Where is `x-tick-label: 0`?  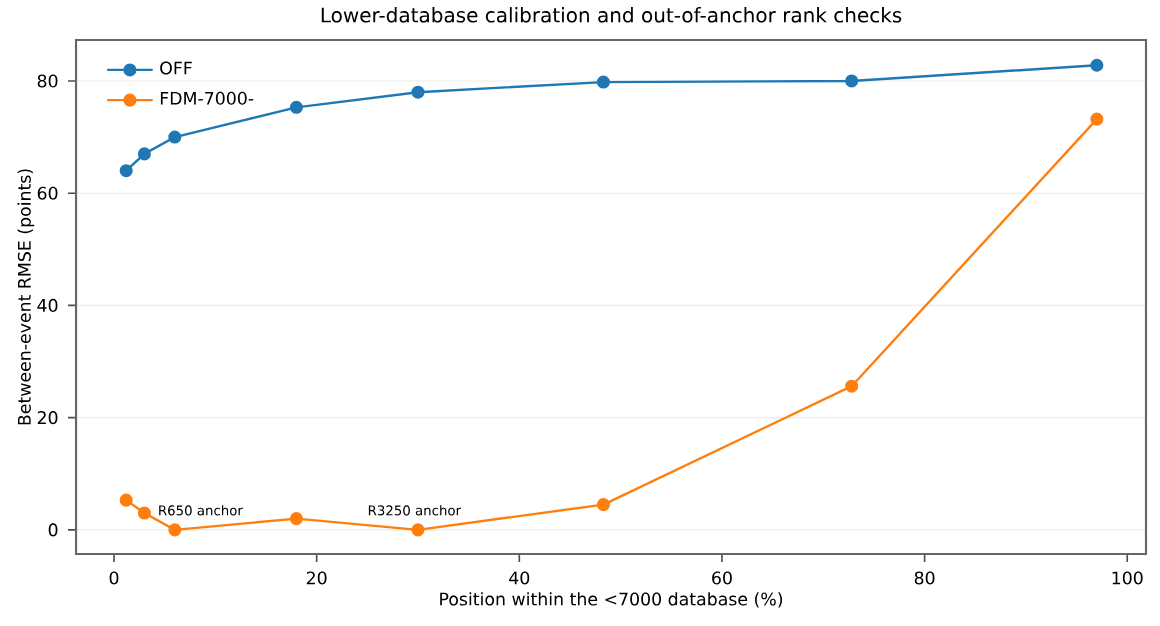
x-tick-label: 0 is located at coordinates (114, 578).